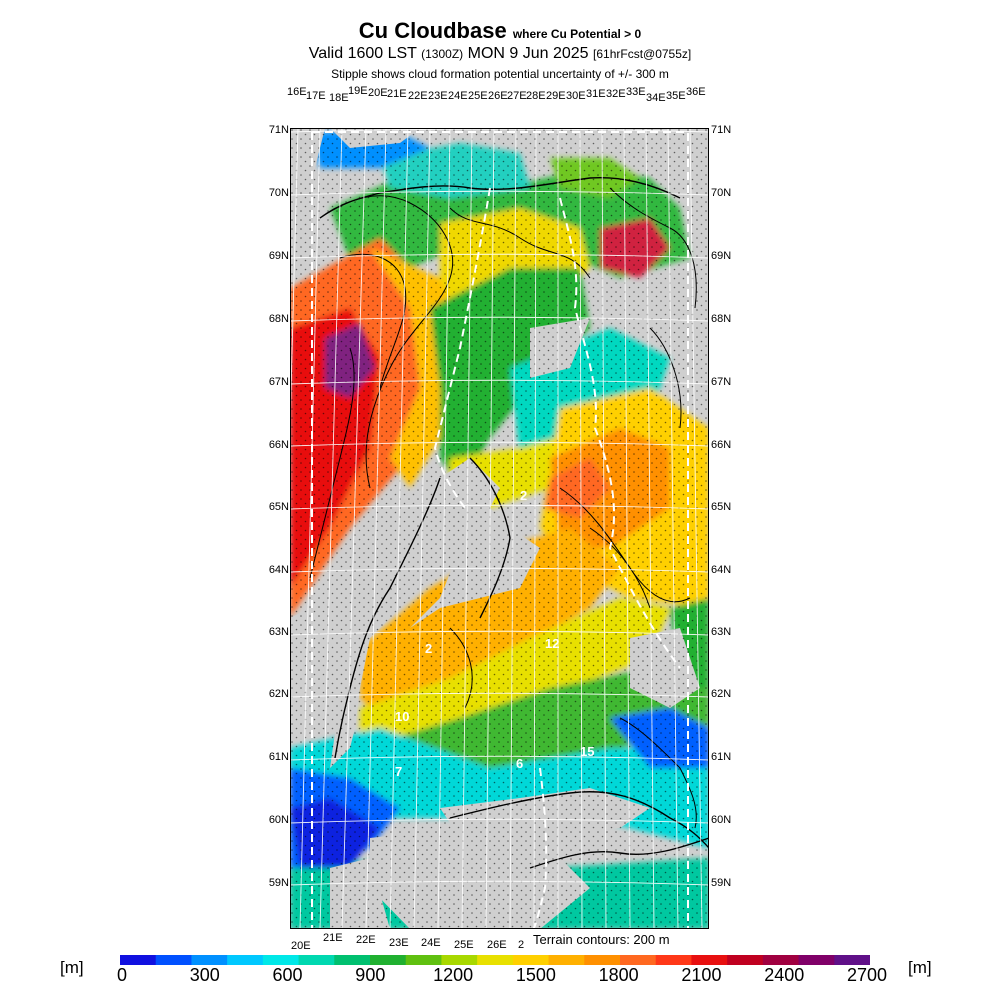 The image size is (1000, 1000). What do you see at coordinates (399, 943) in the screenshot?
I see `bottom-lon-label: 23E` at bounding box center [399, 943].